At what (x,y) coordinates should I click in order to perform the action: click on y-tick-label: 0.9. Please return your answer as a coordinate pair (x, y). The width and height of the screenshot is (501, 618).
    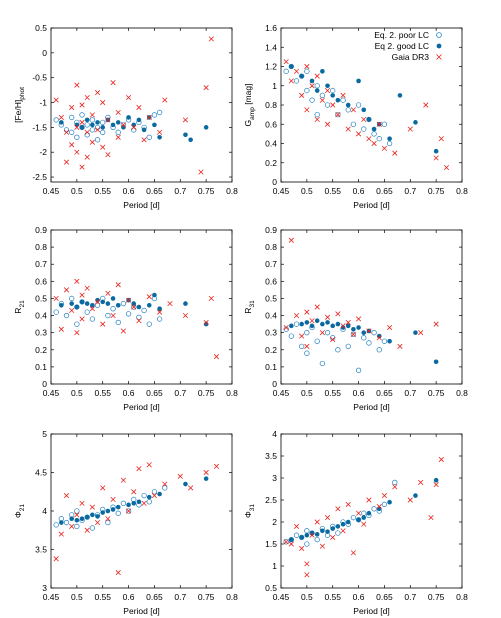
    Looking at the image, I should click on (271, 230).